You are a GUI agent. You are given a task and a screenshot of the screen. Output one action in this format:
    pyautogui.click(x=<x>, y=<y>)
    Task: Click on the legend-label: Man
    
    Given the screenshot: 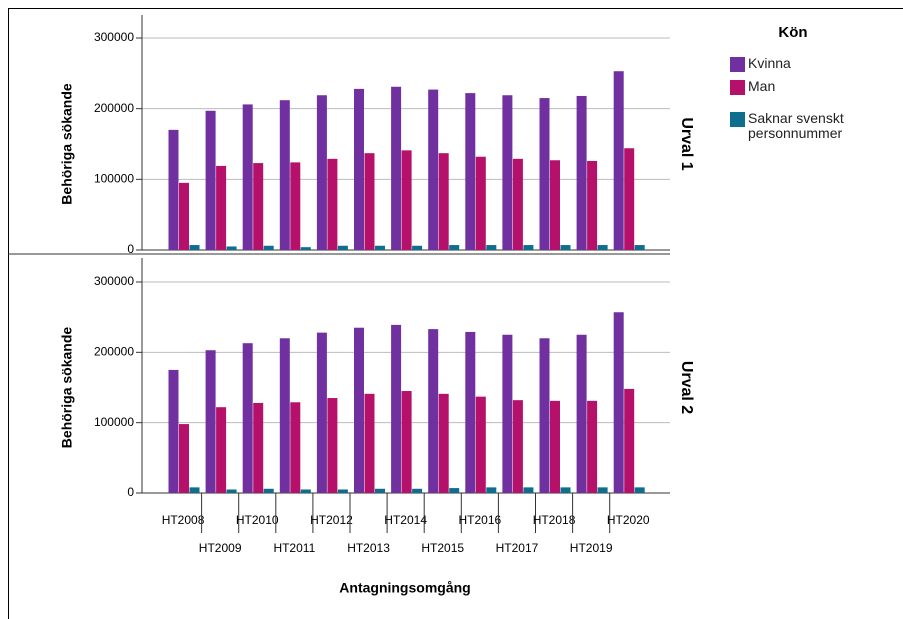 What is the action you would take?
    pyautogui.click(x=762, y=86)
    